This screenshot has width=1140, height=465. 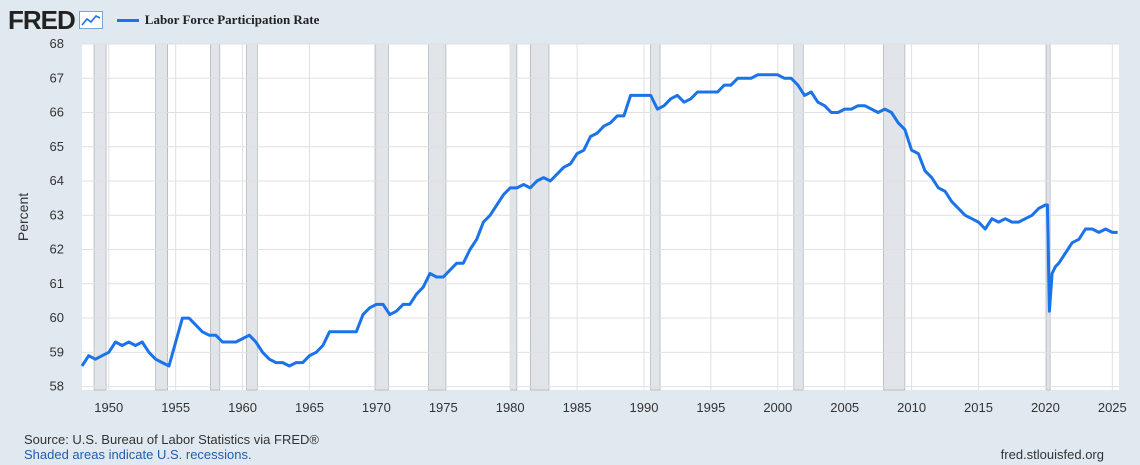 I want to click on x-tick-label: 1955, so click(x=175, y=407).